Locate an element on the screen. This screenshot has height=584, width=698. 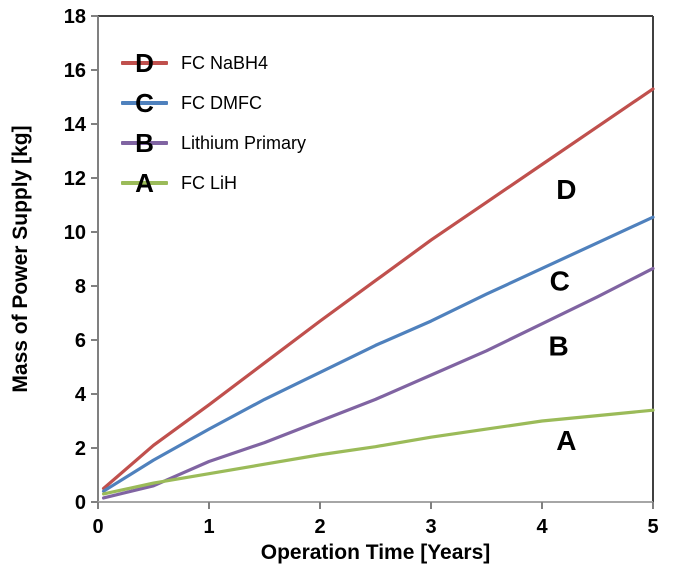
y-tick-label: 8 is located at coordinates (80, 287).